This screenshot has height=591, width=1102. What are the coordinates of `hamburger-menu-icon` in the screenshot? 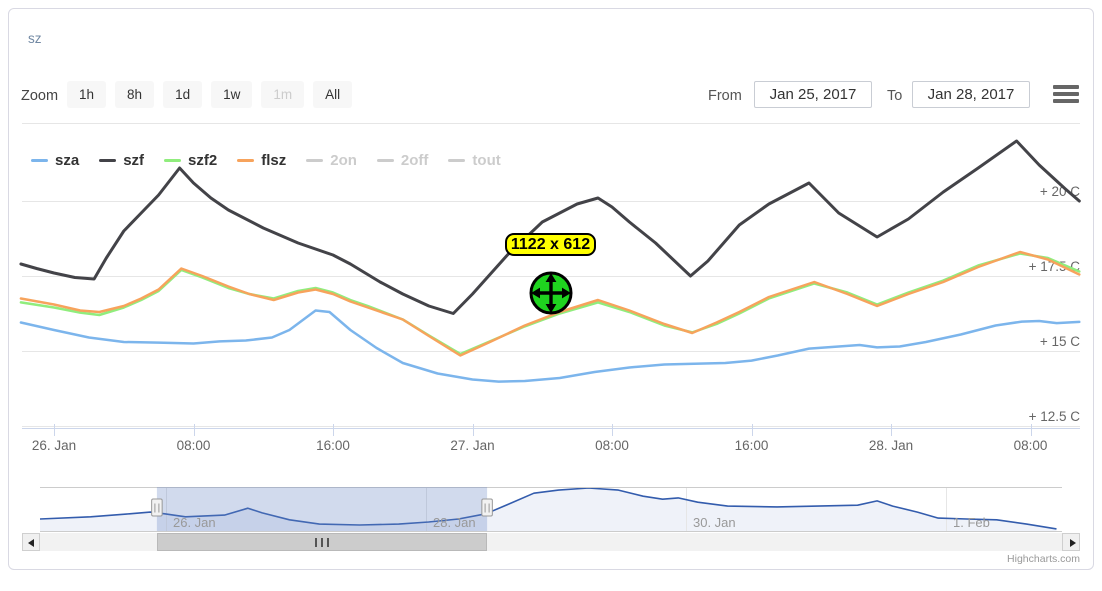 It's located at (1066, 94).